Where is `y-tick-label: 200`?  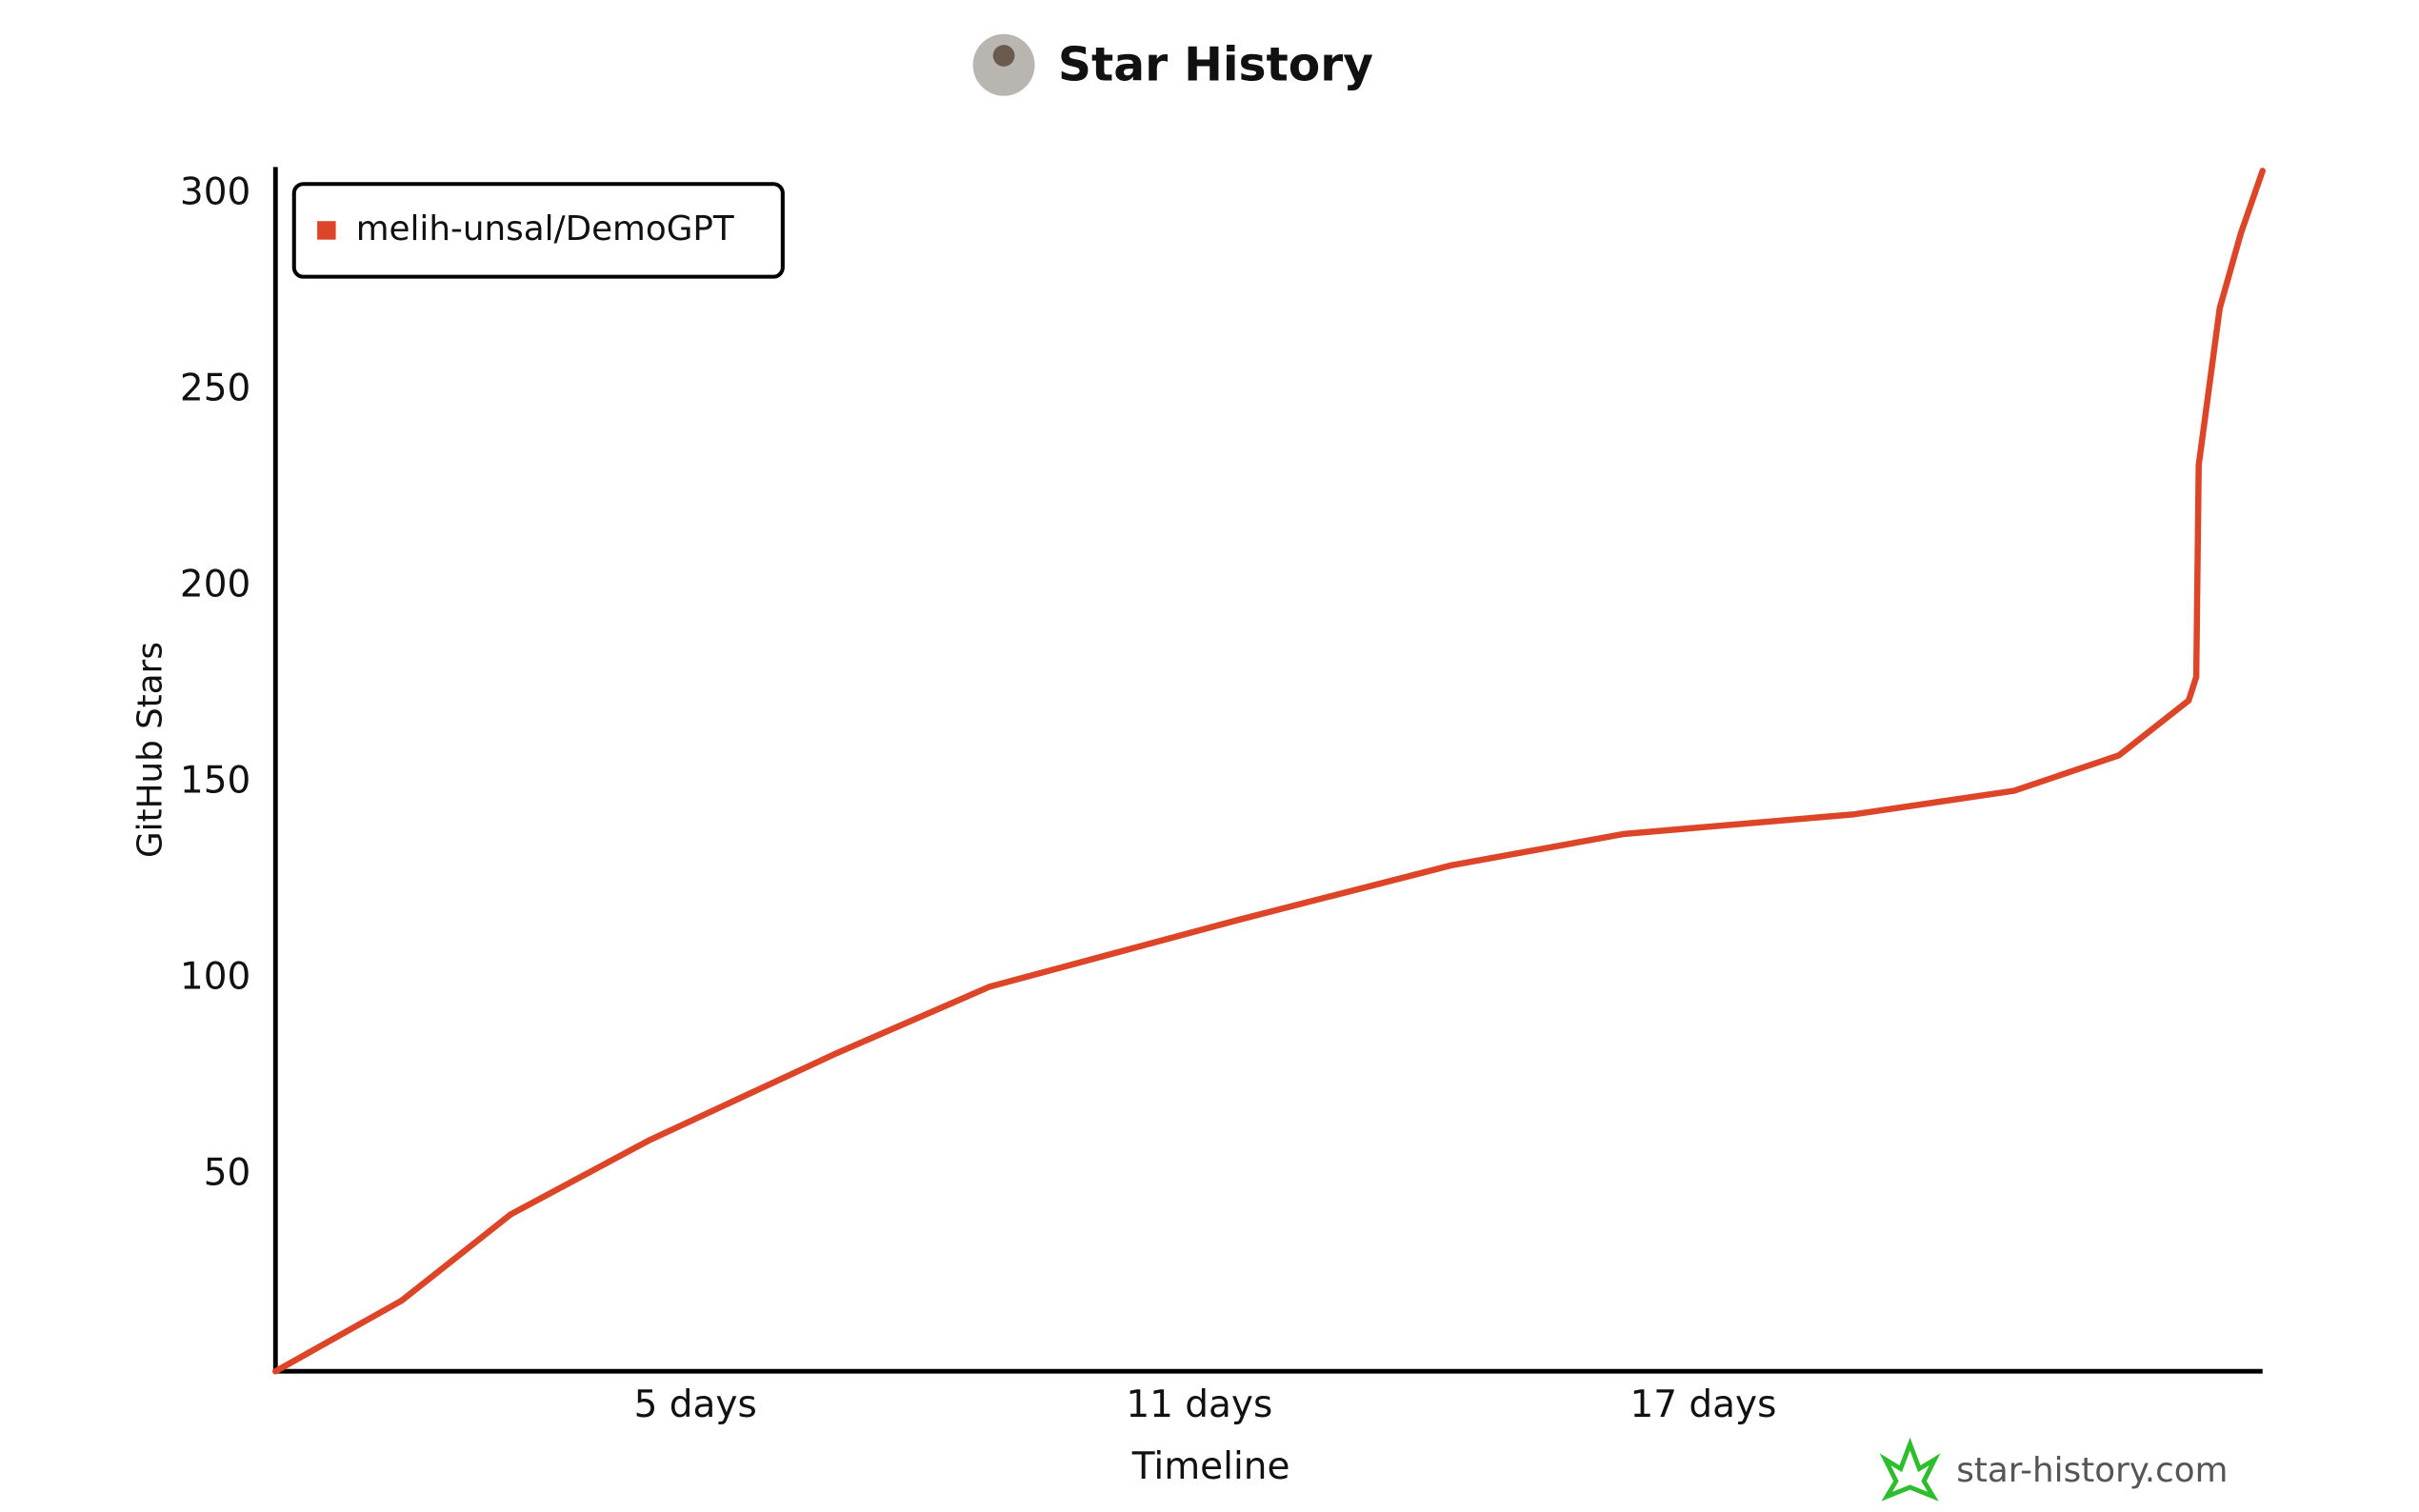 y-tick-label: 200 is located at coordinates (215, 585).